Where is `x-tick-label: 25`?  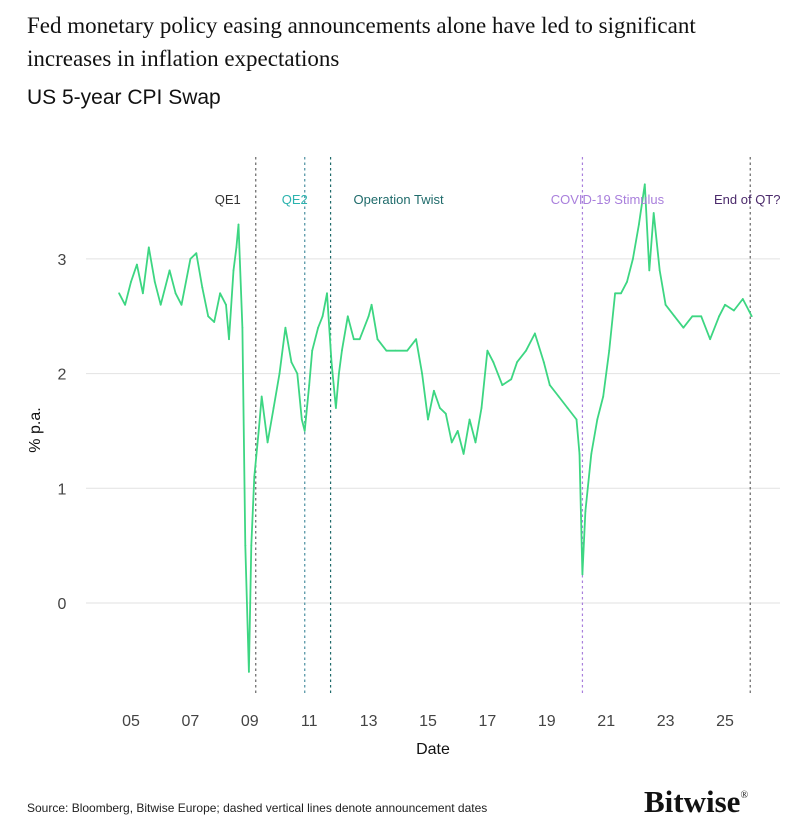
x-tick-label: 25 is located at coordinates (725, 721).